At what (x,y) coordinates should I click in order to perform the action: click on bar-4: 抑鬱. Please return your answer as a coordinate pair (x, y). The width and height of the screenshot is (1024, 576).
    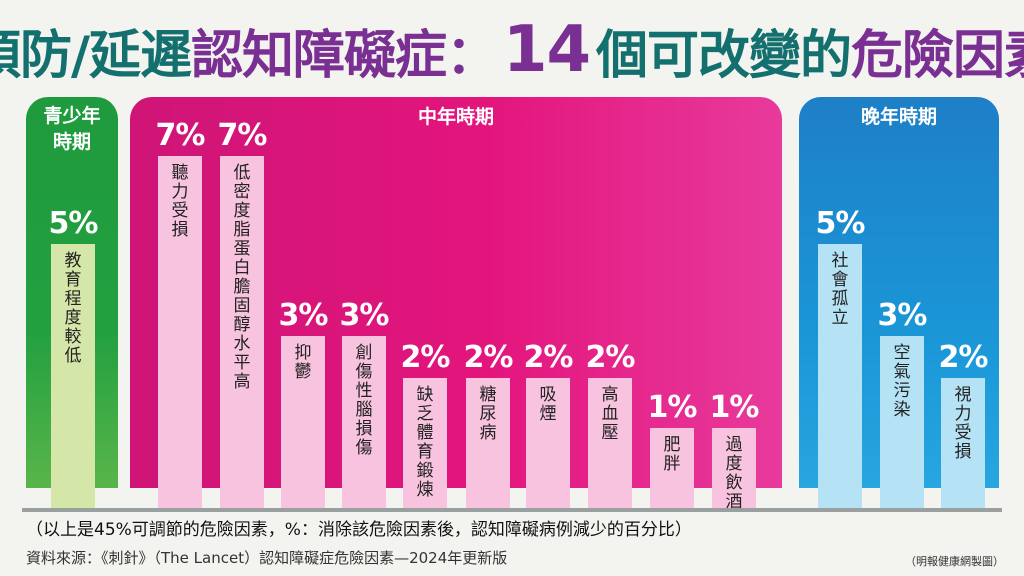
    Looking at the image, I should click on (303, 424).